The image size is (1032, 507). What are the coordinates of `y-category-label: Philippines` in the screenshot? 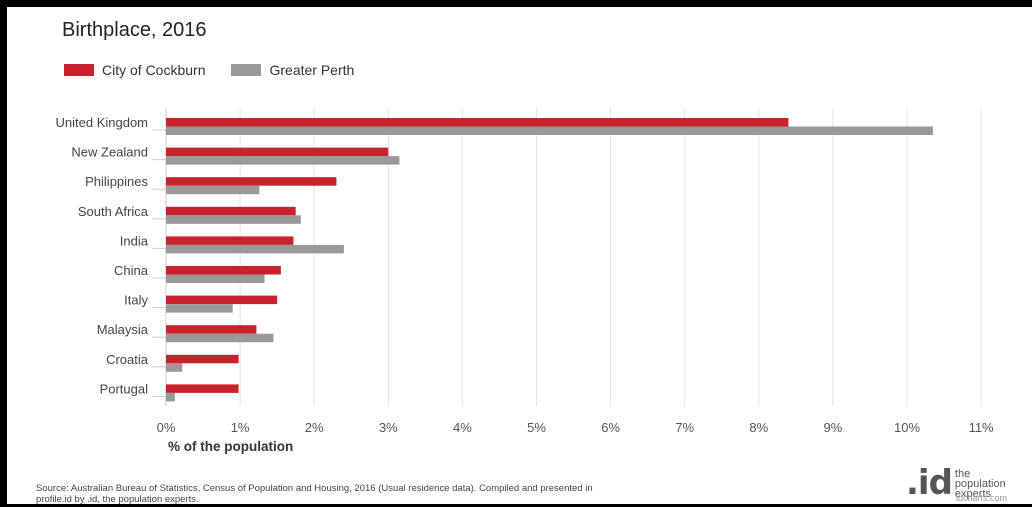 It's located at (116, 181).